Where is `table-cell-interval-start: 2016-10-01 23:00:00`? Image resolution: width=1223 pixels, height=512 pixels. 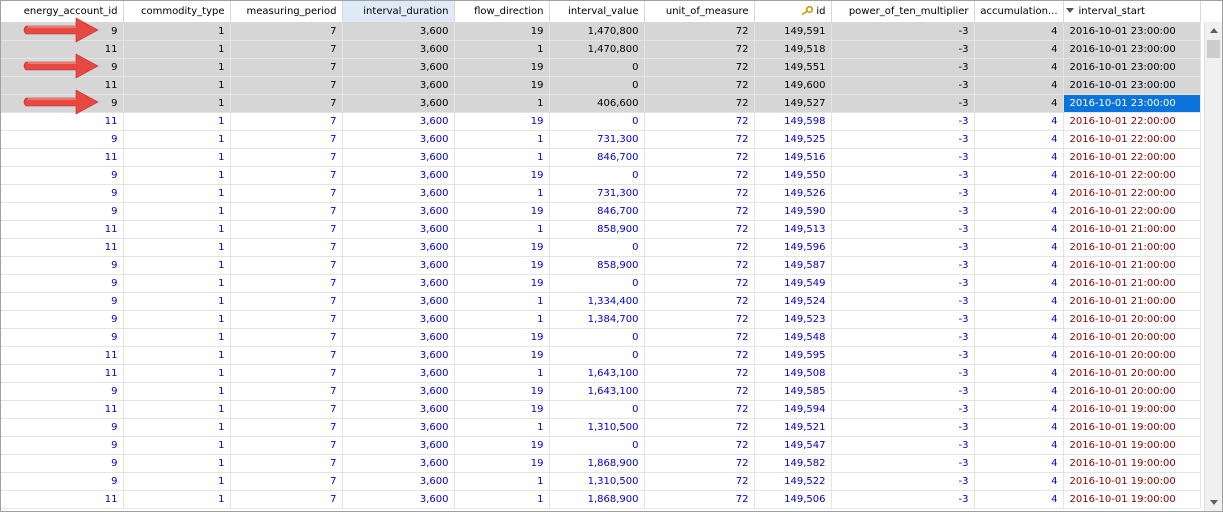
table-cell-interval-start: 2016-10-01 23:00:00 is located at coordinates (1132, 49).